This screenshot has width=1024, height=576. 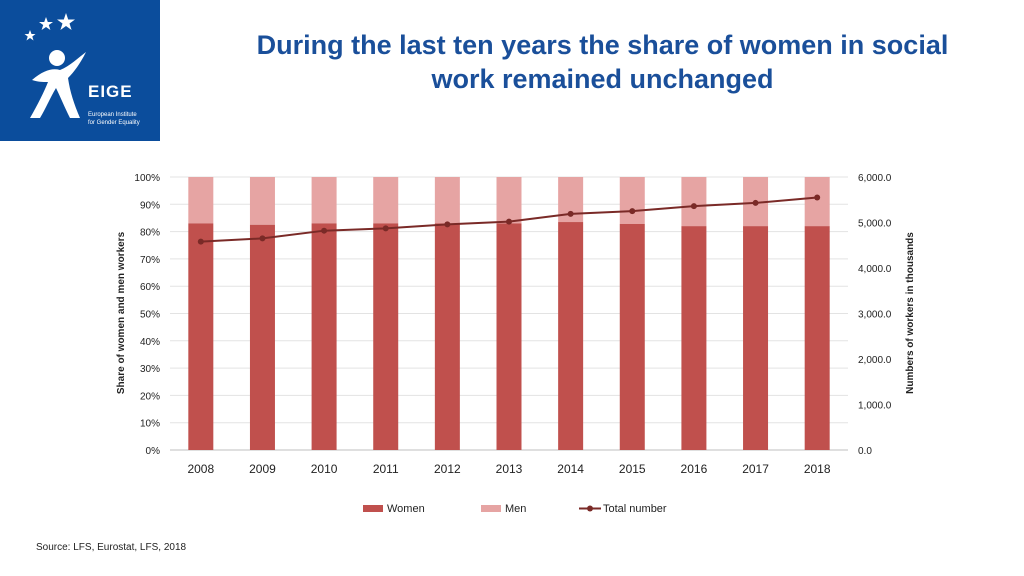 I want to click on legend-total-label: Total number, so click(x=635, y=509).